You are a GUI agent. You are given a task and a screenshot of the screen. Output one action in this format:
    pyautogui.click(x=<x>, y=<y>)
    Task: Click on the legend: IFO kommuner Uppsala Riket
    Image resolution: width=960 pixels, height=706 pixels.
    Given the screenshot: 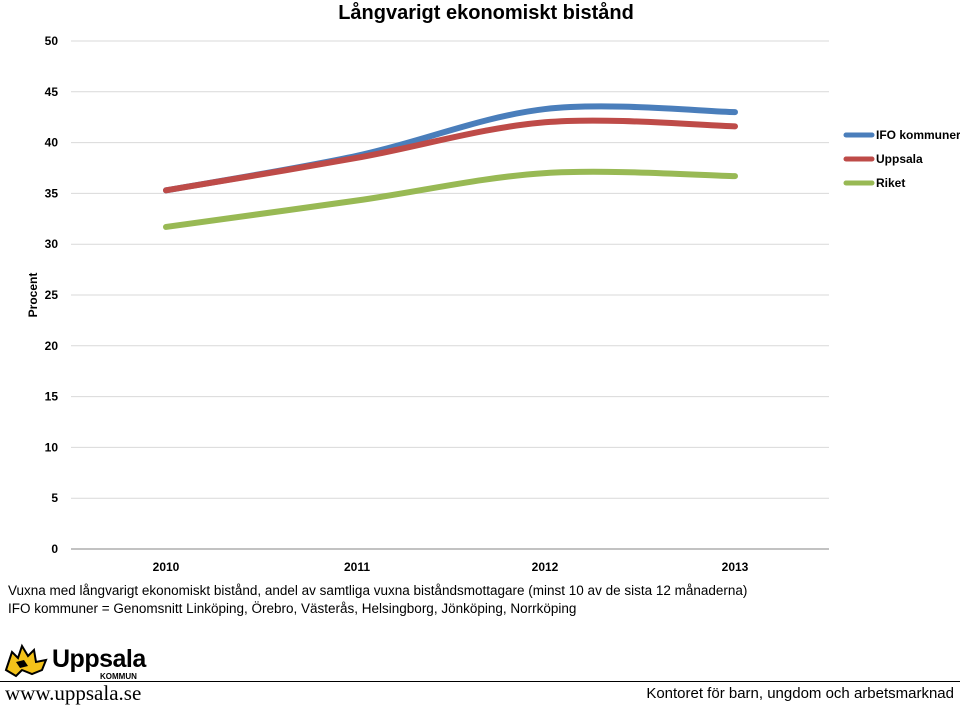 What is the action you would take?
    pyautogui.click(x=901, y=159)
    